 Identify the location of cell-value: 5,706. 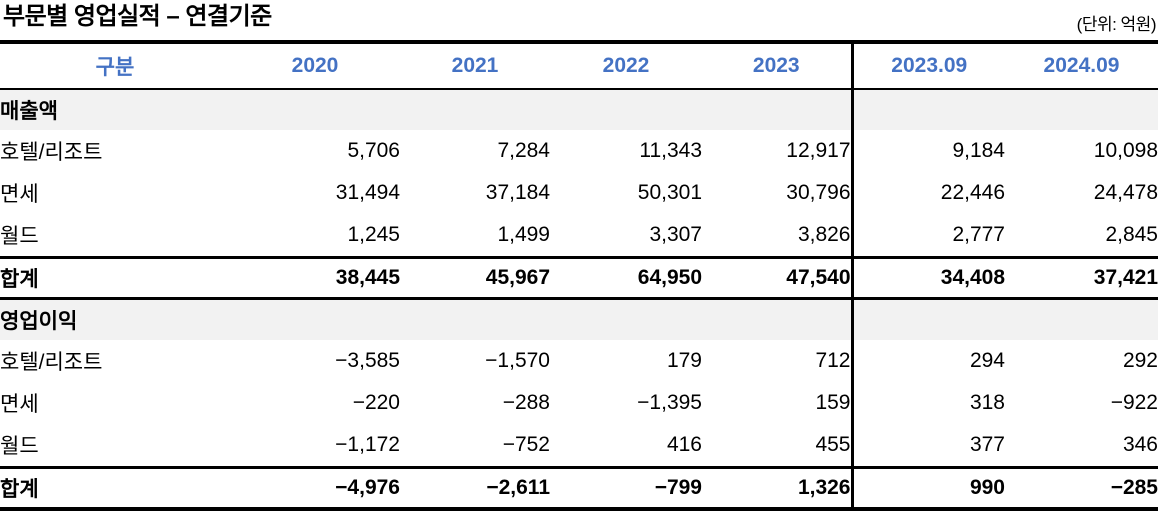
(373, 150).